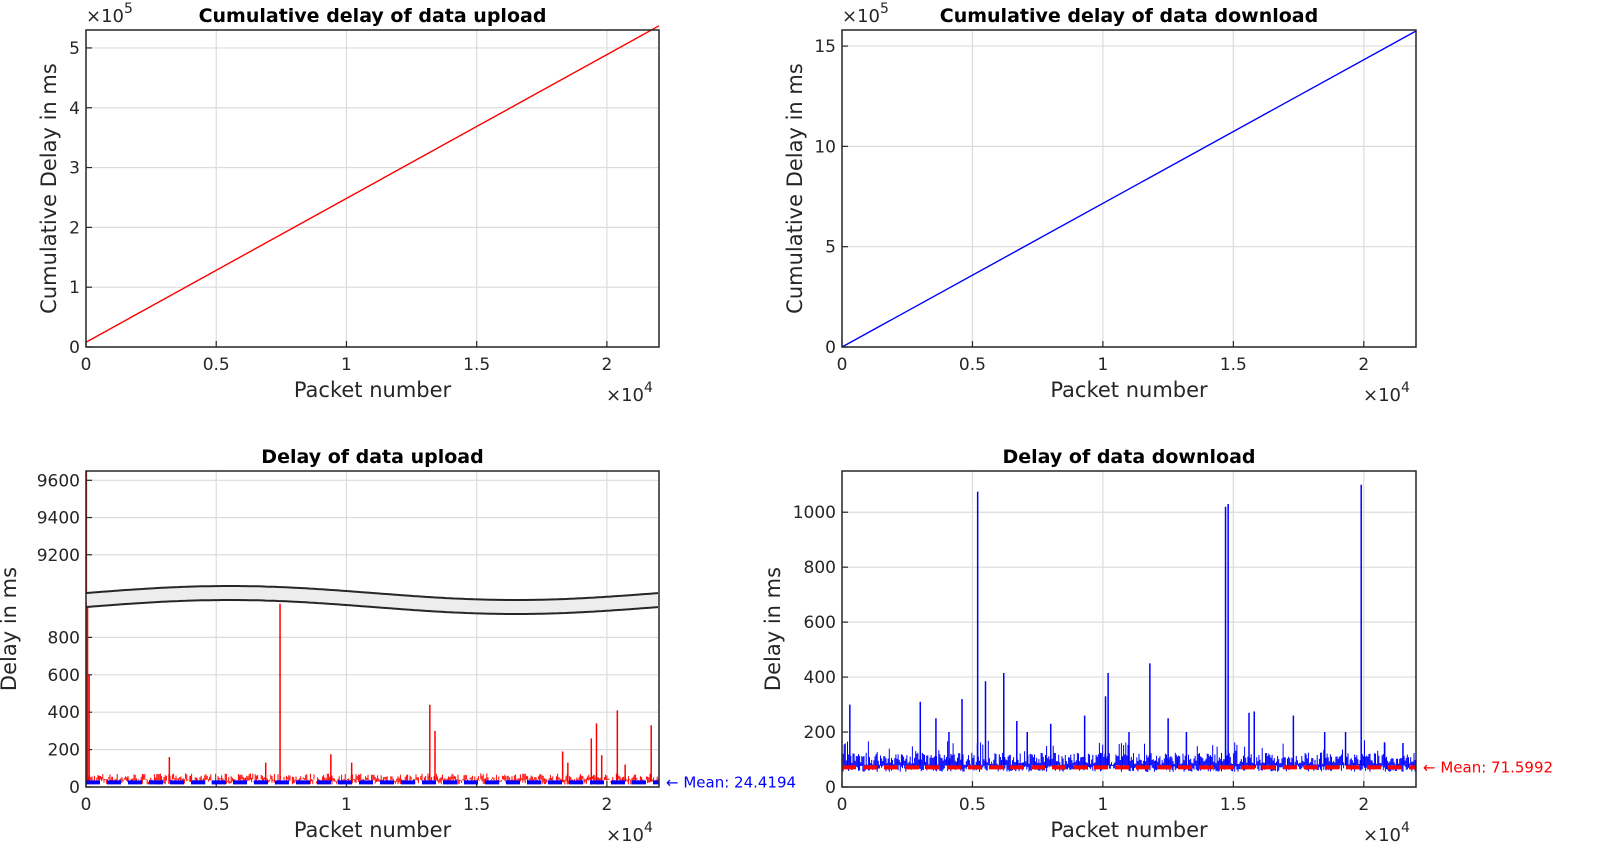  What do you see at coordinates (74, 109) in the screenshot?
I see `y-tick-label: 4` at bounding box center [74, 109].